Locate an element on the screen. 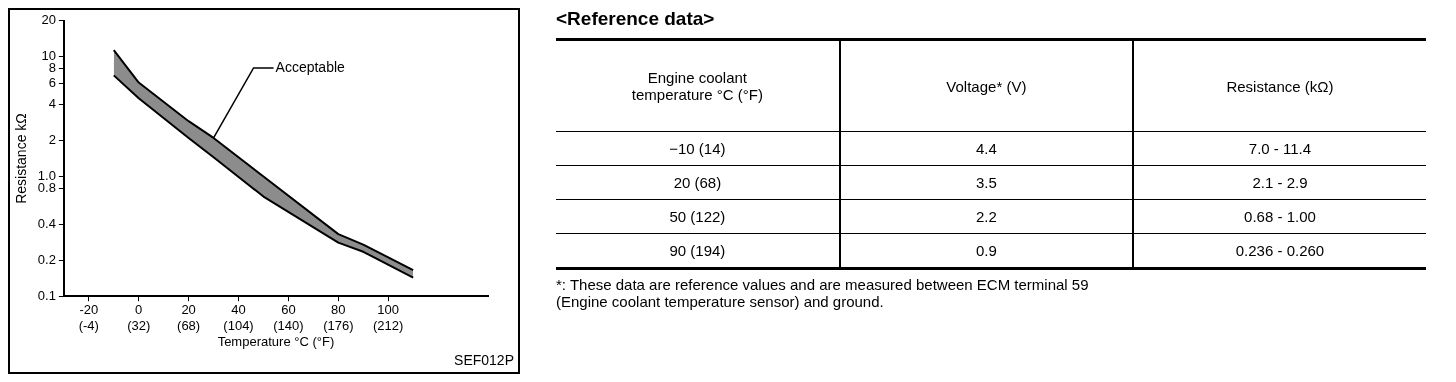 This screenshot has height=382, width=1456. text: 0.9 is located at coordinates (986, 250).